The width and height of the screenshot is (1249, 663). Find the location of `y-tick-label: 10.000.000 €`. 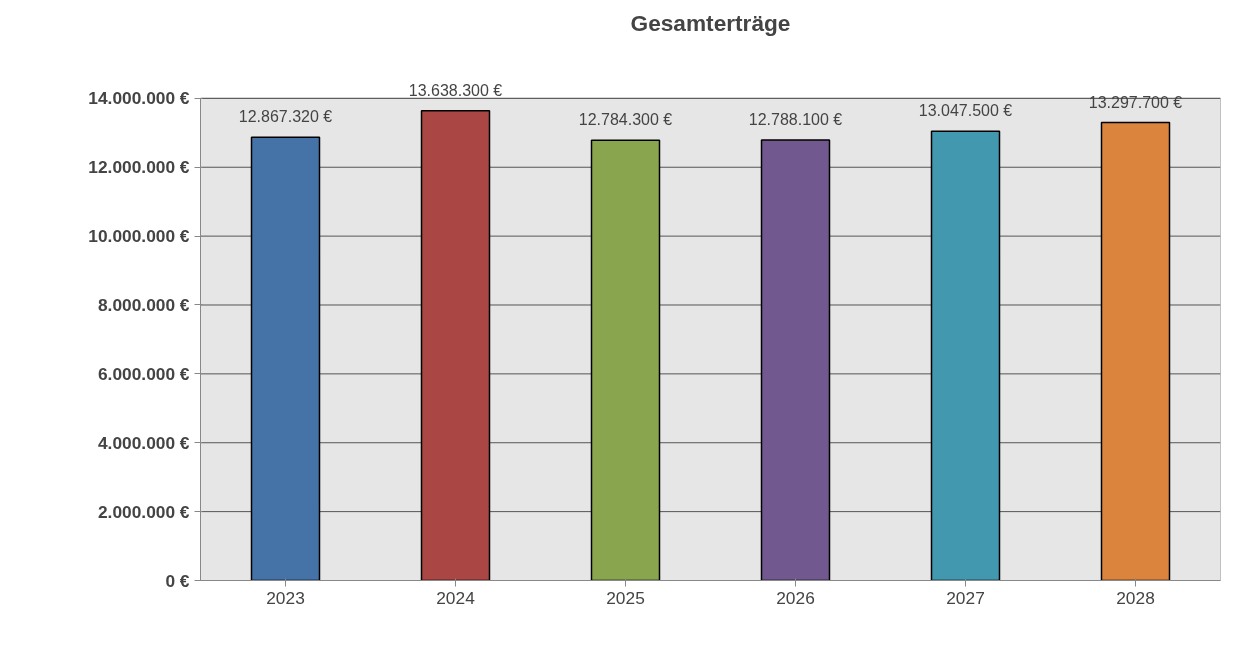

y-tick-label: 10.000.000 € is located at coordinates (139, 236).